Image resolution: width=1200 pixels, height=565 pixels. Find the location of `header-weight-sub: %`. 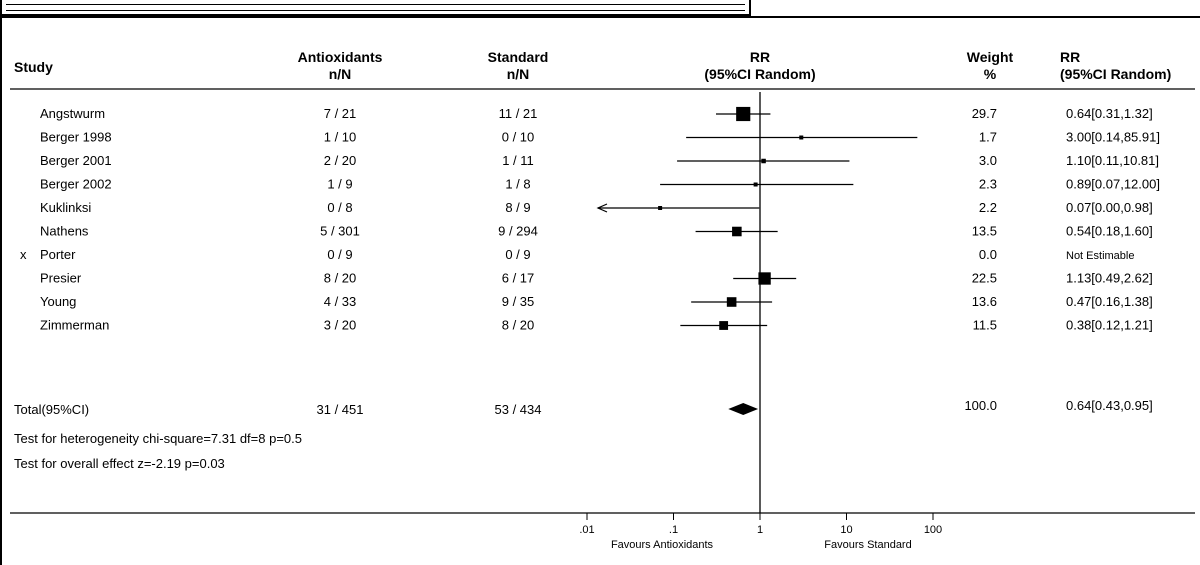

header-weight-sub: % is located at coordinates (990, 74).